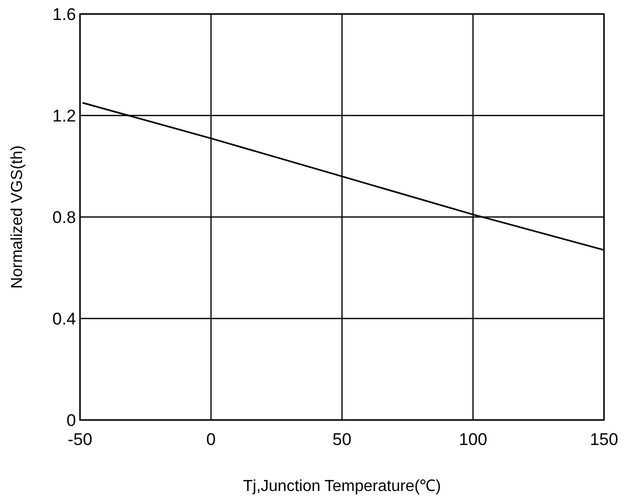  I want to click on y-tick-label: 0.4, so click(64, 319).